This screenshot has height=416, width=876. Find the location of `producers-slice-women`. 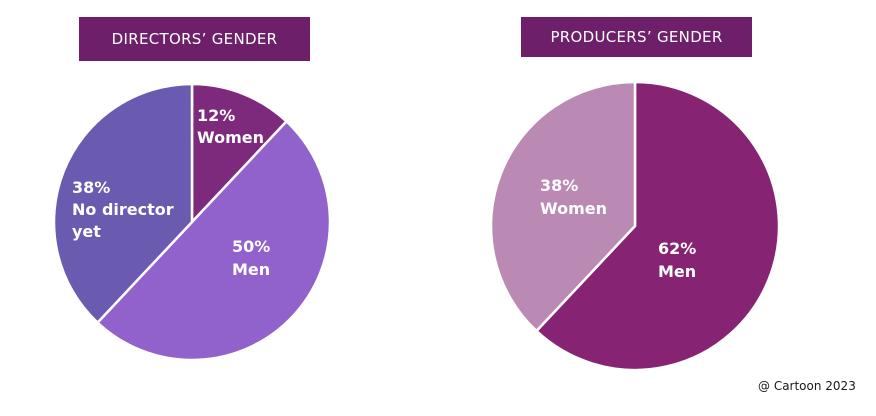

producers-slice-women is located at coordinates (563, 206).